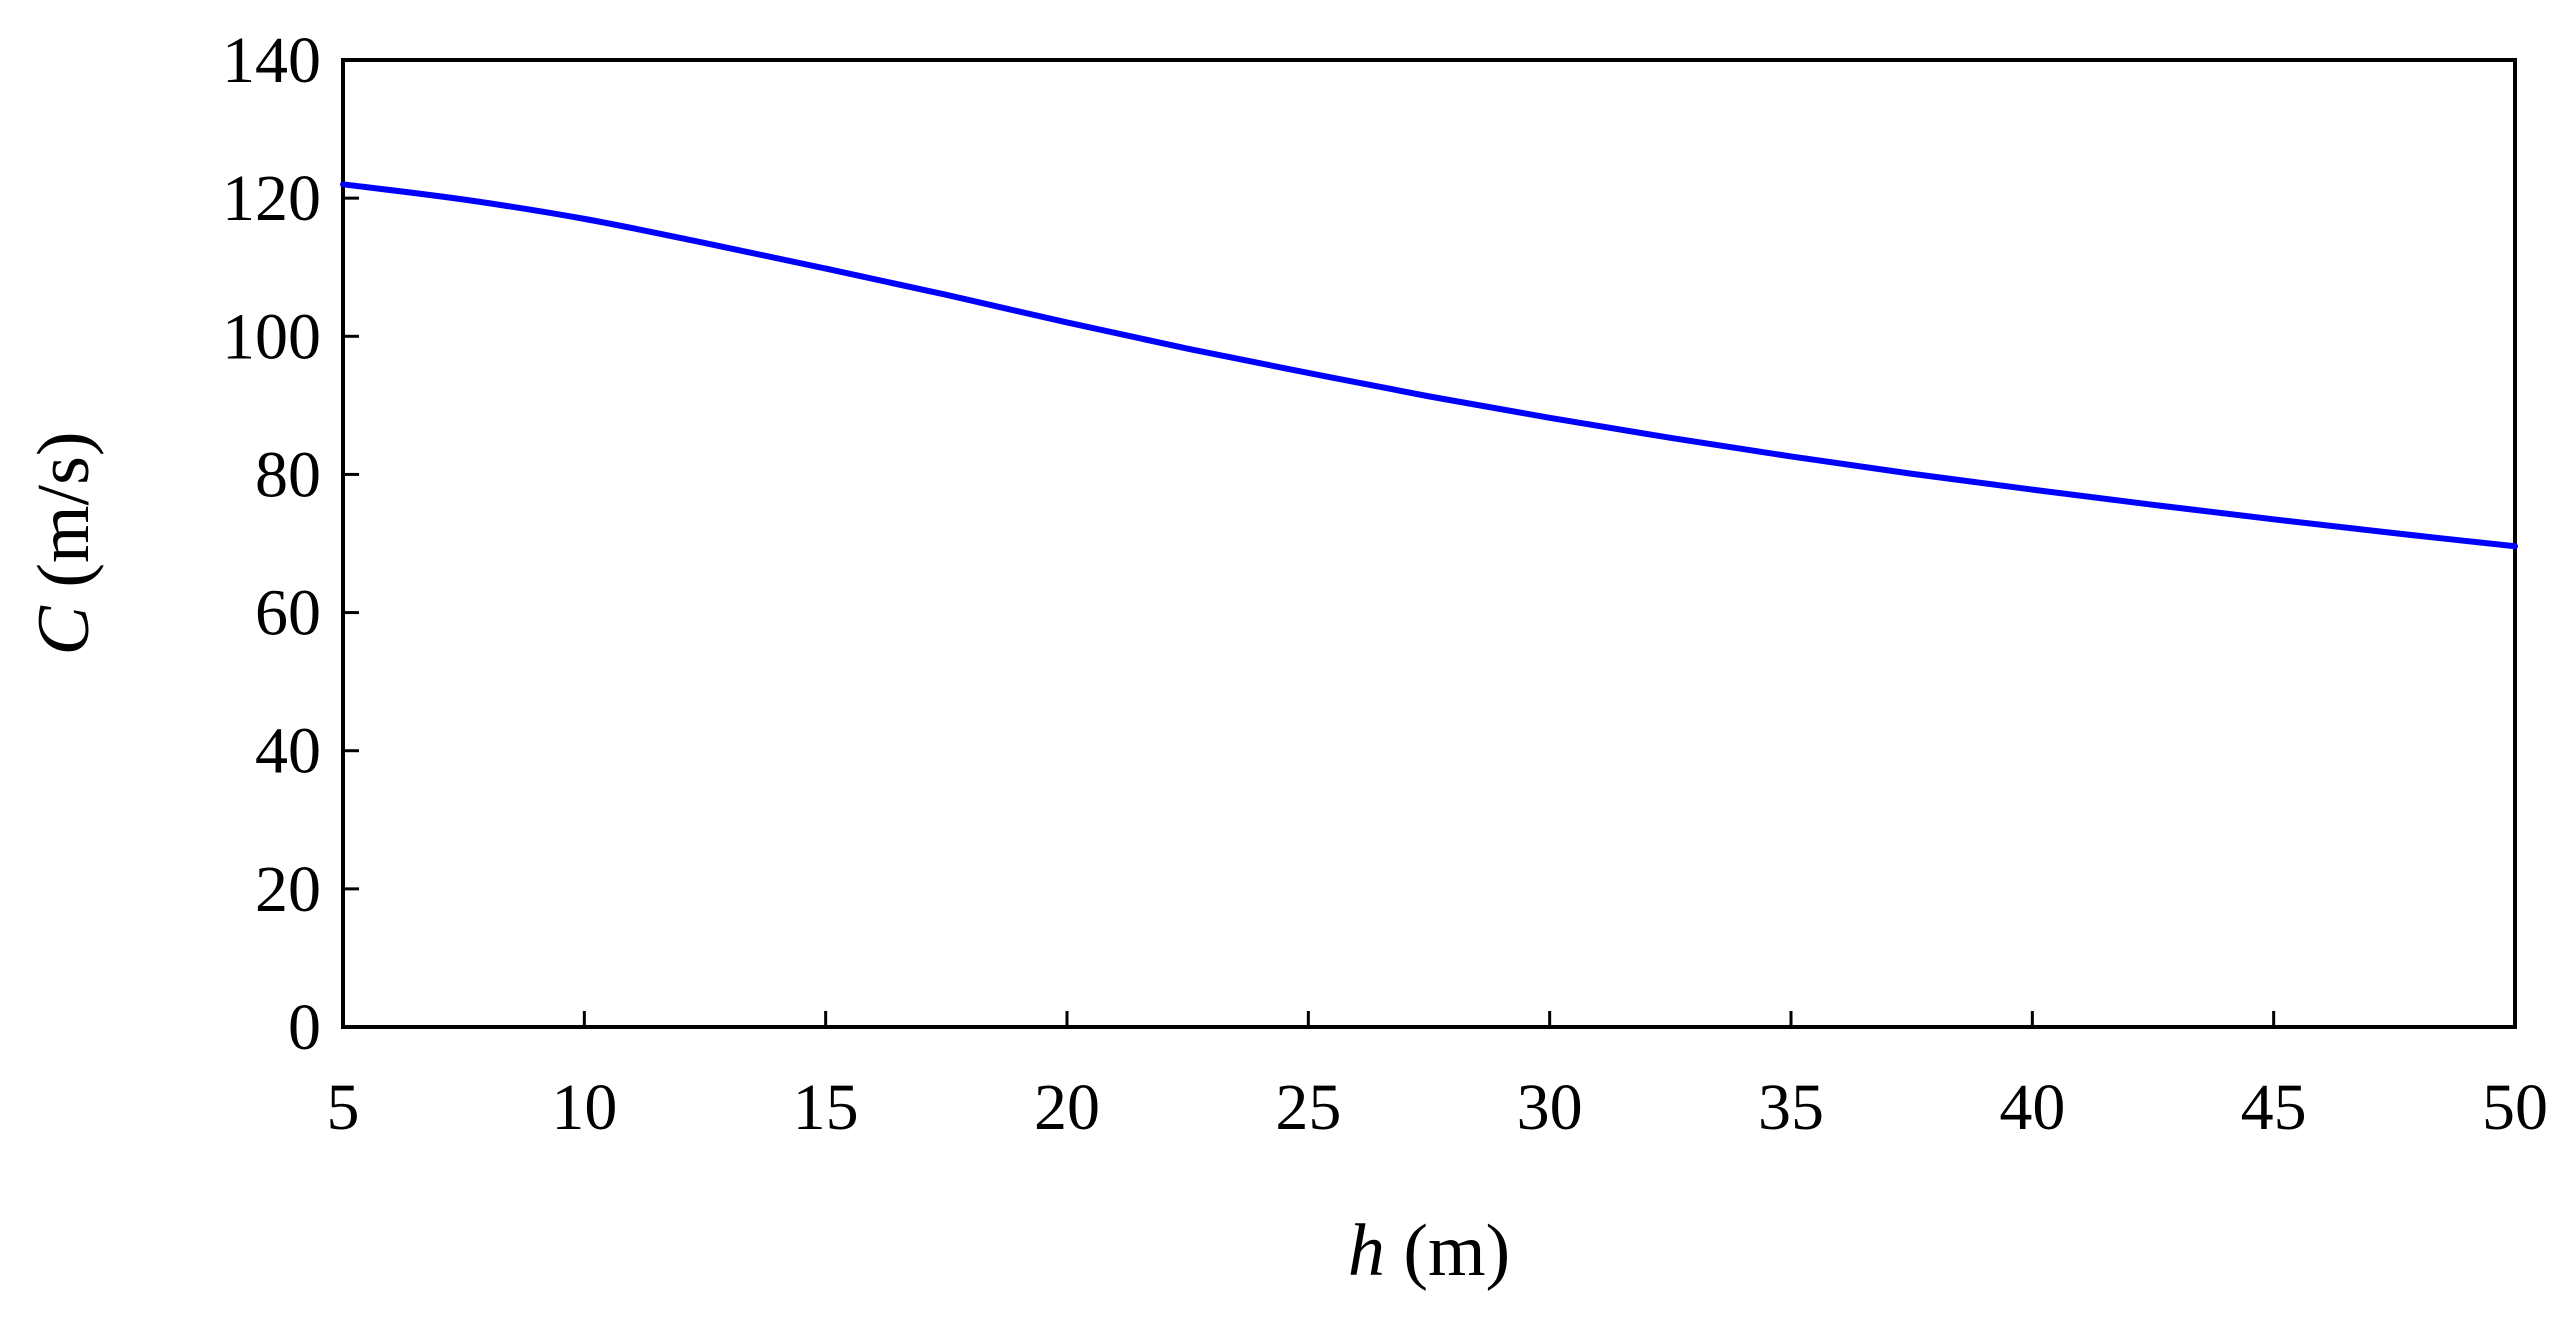 The height and width of the screenshot is (1318, 2567). What do you see at coordinates (271, 198) in the screenshot?
I see `y-tick-label: 120` at bounding box center [271, 198].